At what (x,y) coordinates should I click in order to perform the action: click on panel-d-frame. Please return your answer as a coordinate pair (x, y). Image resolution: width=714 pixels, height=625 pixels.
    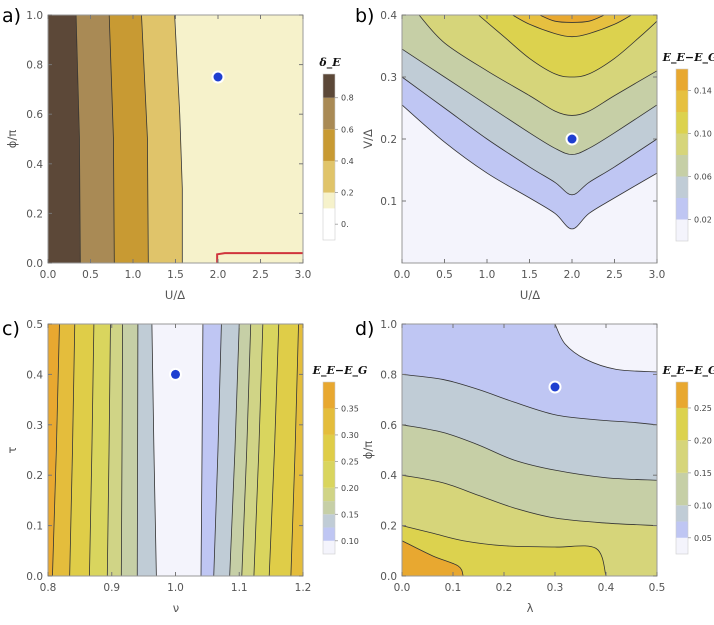
    Looking at the image, I should click on (529, 450).